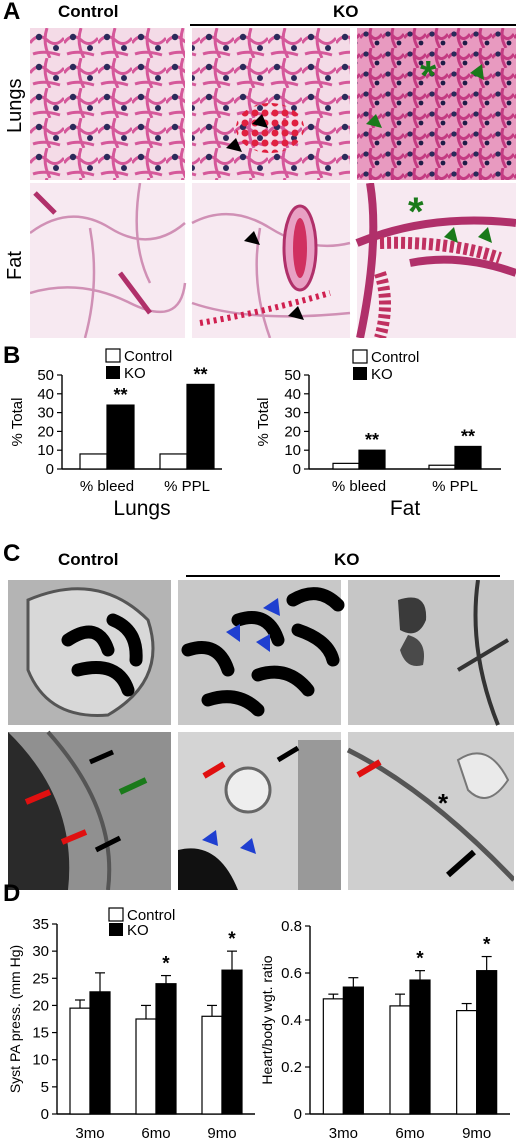  What do you see at coordinates (45, 375) in the screenshot?
I see `y-tick-label: 50` at bounding box center [45, 375].